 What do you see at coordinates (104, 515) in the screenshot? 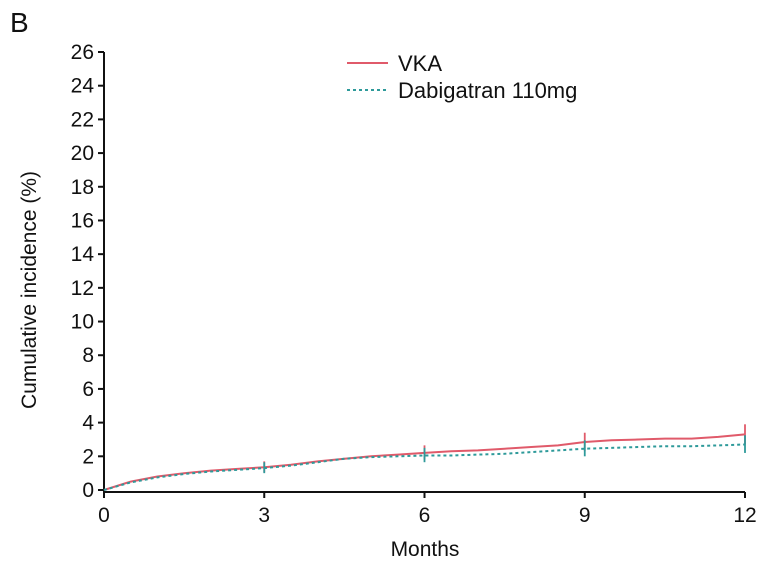
I see `x-tick-label-0: 0` at bounding box center [104, 515].